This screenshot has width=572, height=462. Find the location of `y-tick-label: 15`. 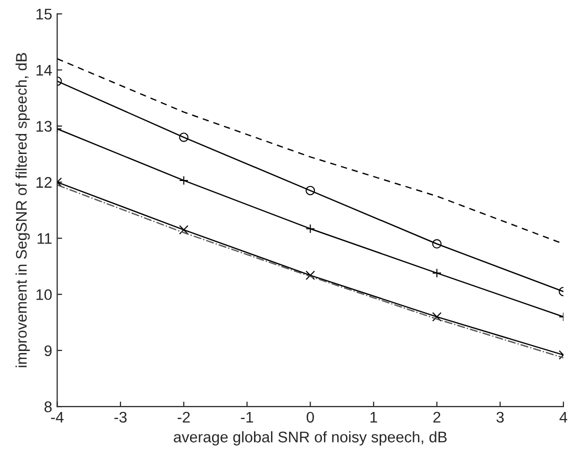

y-tick-label: 15 is located at coordinates (44, 14).